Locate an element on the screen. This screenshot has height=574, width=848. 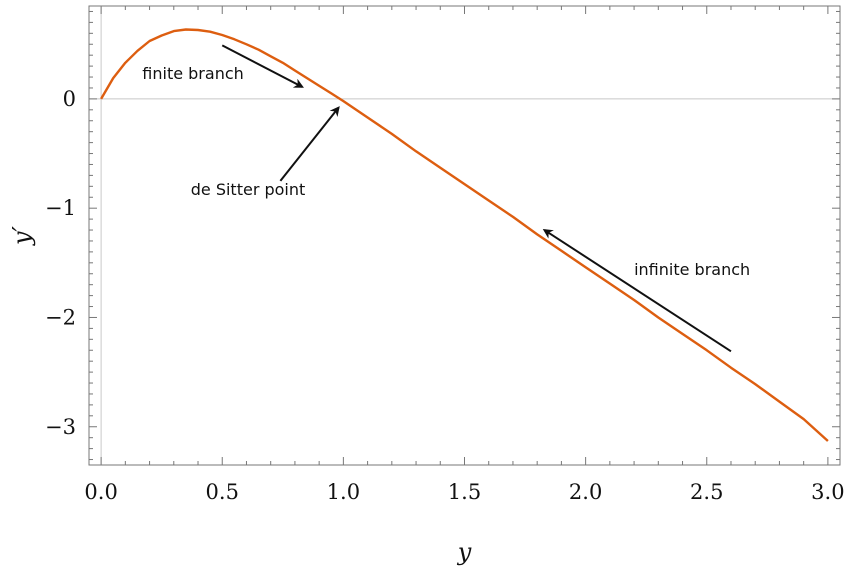
y-tick-label: 0 is located at coordinates (69, 99).